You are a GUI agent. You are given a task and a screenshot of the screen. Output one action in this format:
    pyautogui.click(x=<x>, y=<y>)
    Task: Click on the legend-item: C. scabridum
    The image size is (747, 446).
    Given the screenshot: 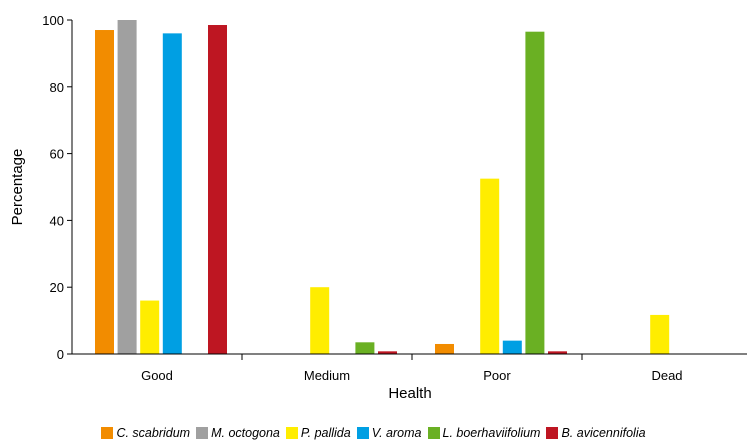 What is the action you would take?
    pyautogui.click(x=145, y=433)
    